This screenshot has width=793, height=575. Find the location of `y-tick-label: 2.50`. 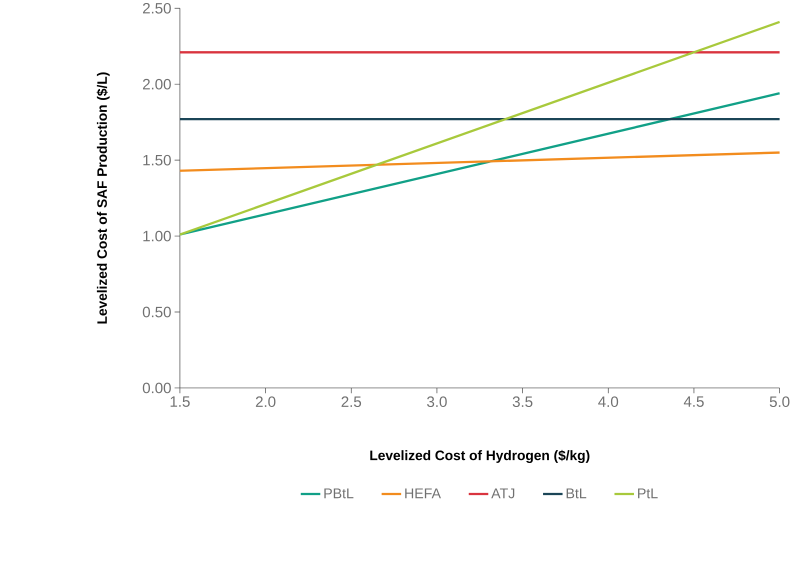

y-tick-label: 2.50 is located at coordinates (156, 8).